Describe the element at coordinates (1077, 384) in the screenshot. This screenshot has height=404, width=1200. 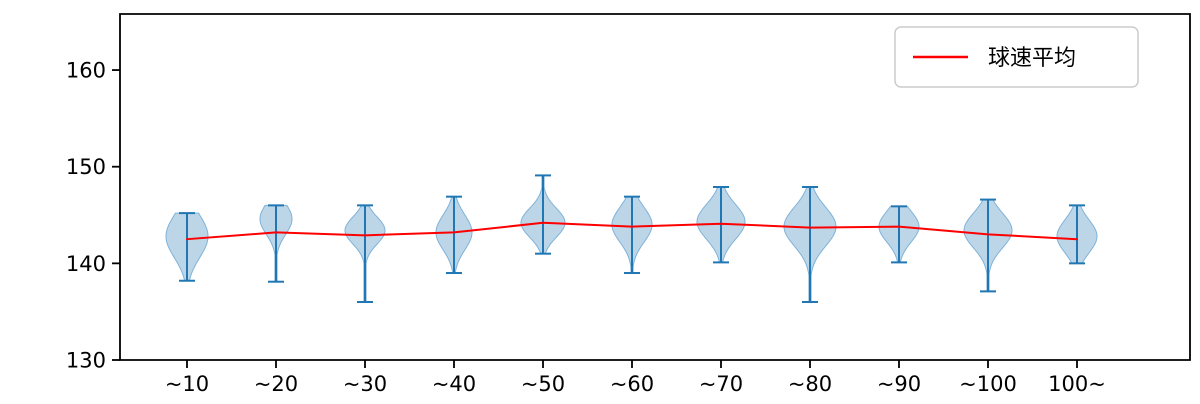
I see `x-tick-label: 100~` at that location.